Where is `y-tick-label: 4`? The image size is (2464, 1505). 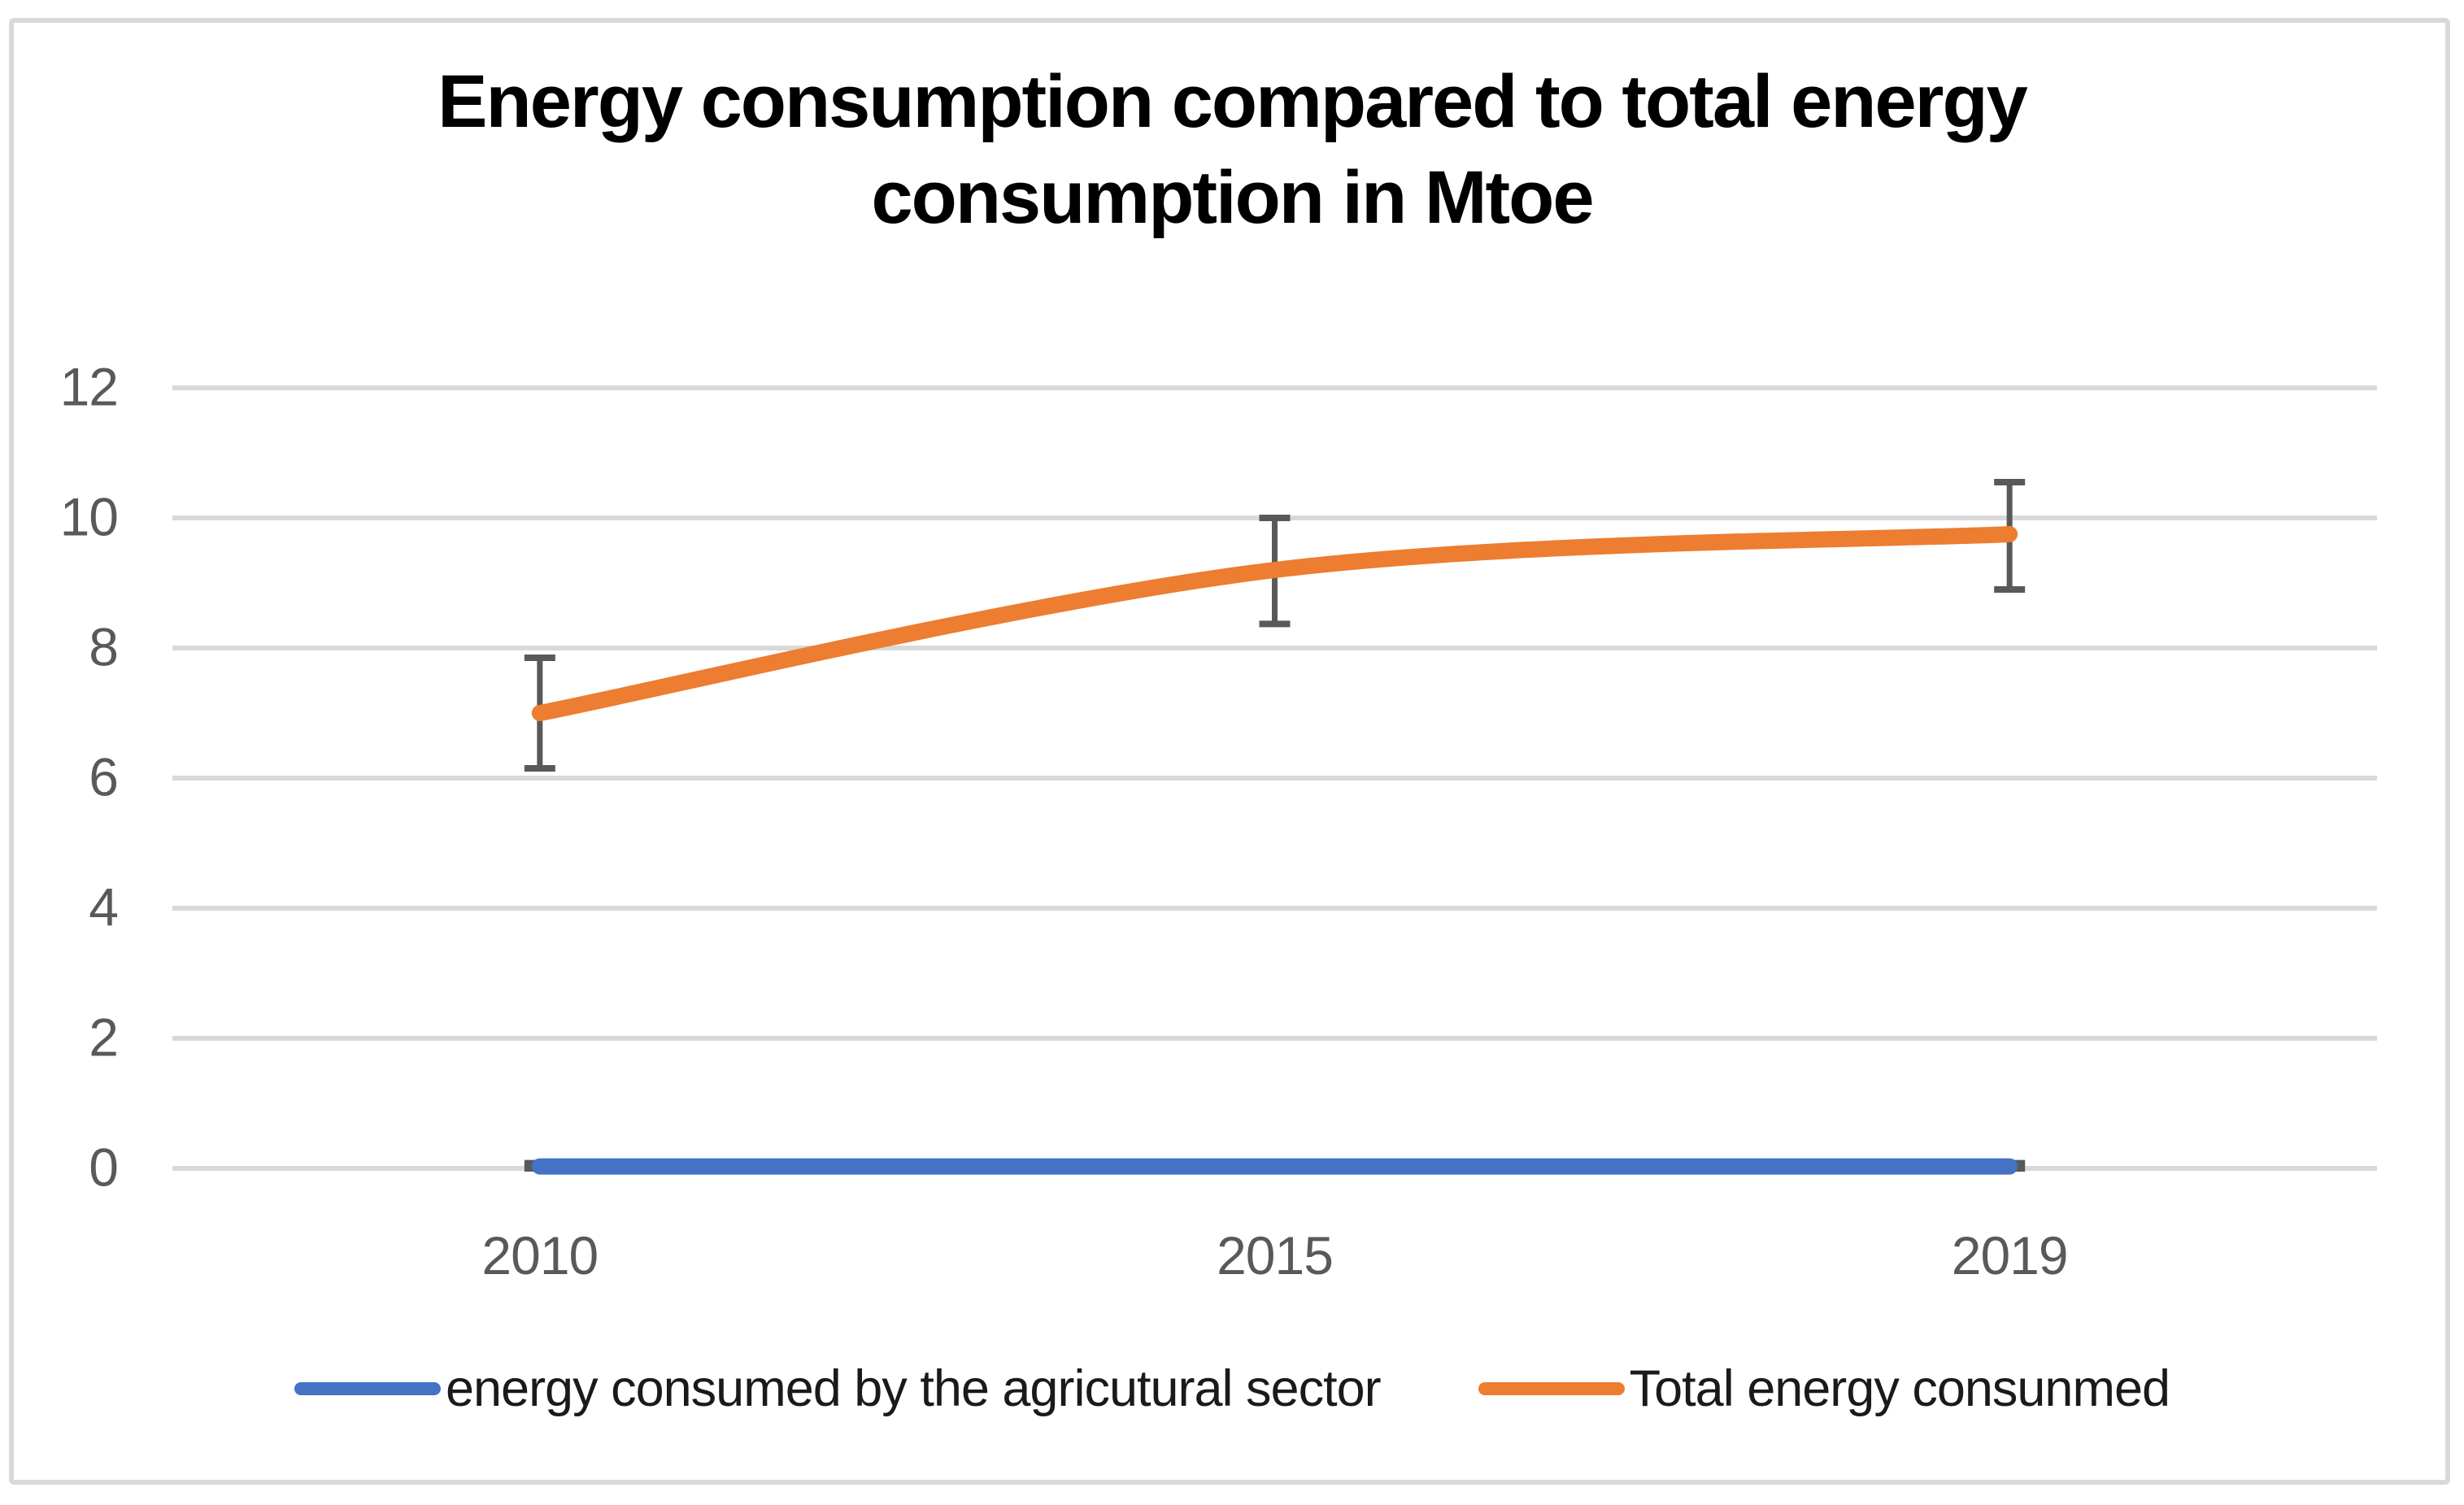 y-tick-label: 4 is located at coordinates (104, 907).